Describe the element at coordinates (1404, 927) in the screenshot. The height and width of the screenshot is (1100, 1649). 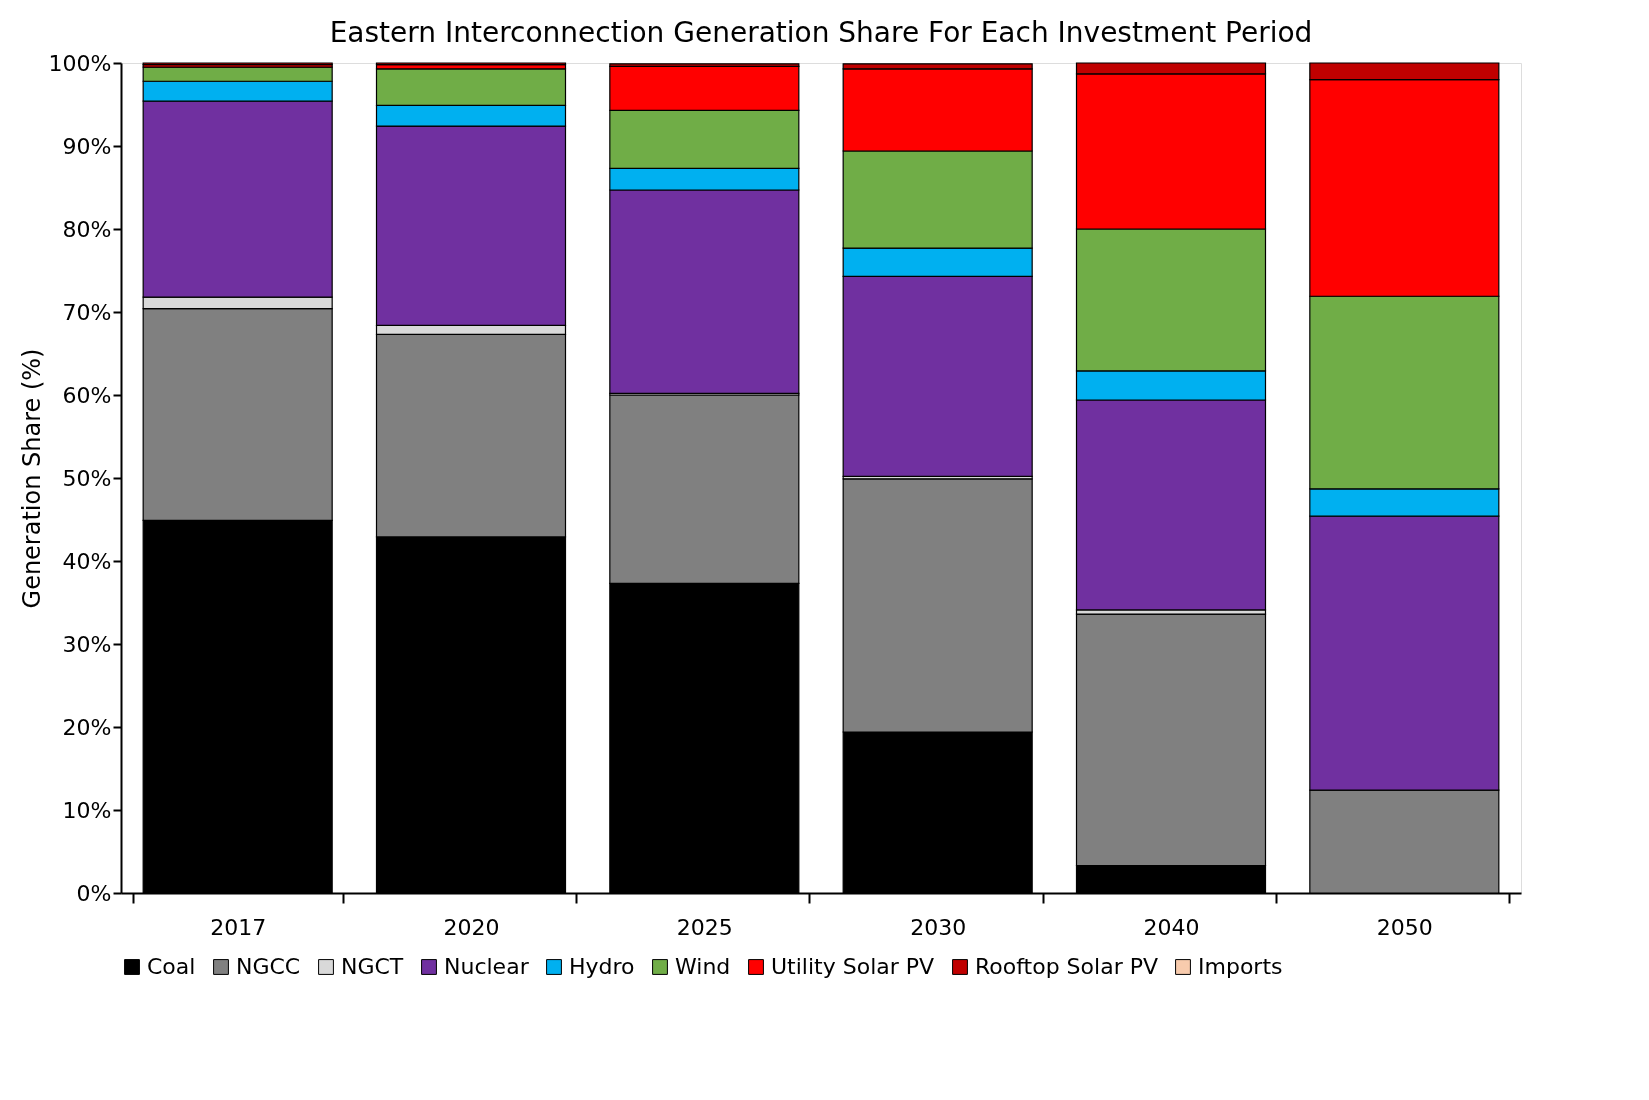
I see `x-tick-label: 2050` at that location.